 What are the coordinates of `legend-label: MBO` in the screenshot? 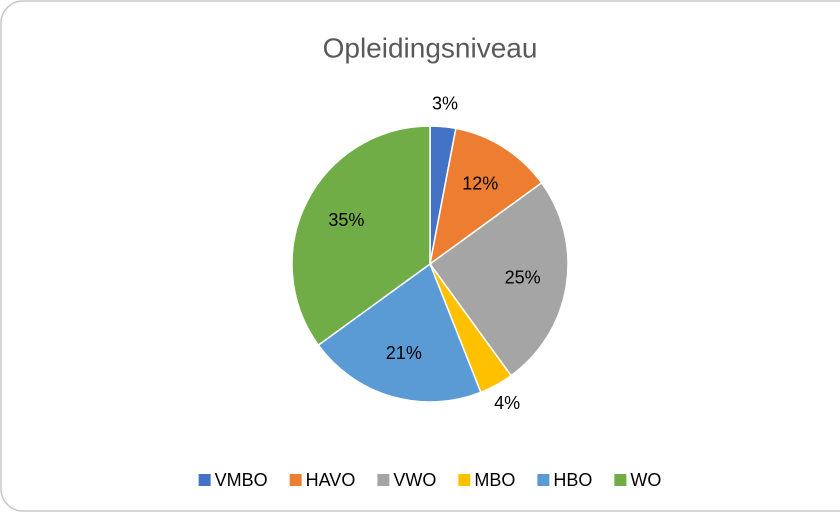 It's located at (494, 480).